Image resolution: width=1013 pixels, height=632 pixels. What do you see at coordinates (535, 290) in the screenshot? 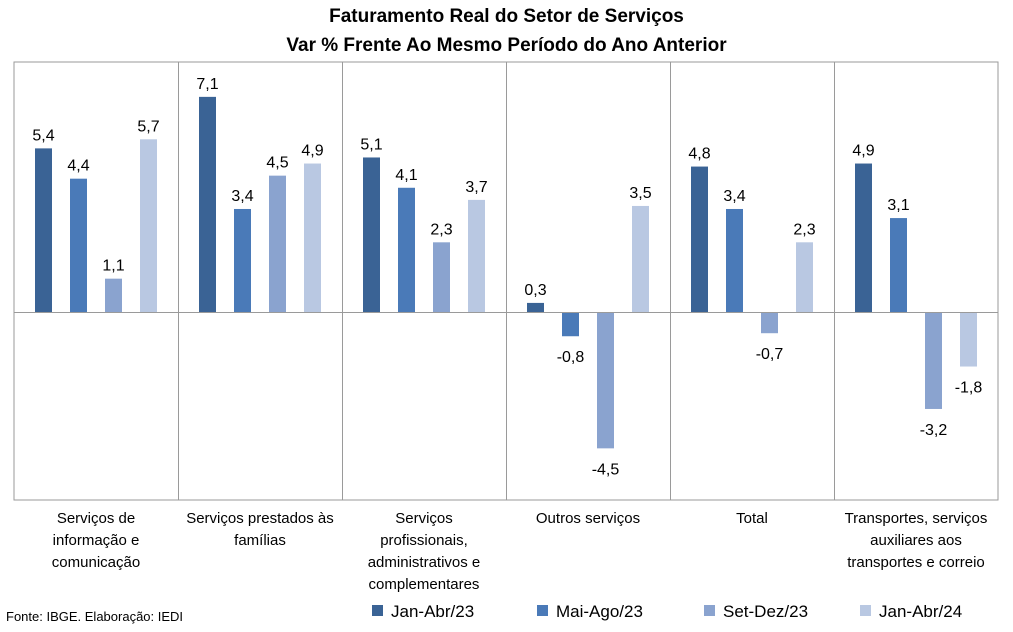
I see `data-label: 0,3` at bounding box center [535, 290].